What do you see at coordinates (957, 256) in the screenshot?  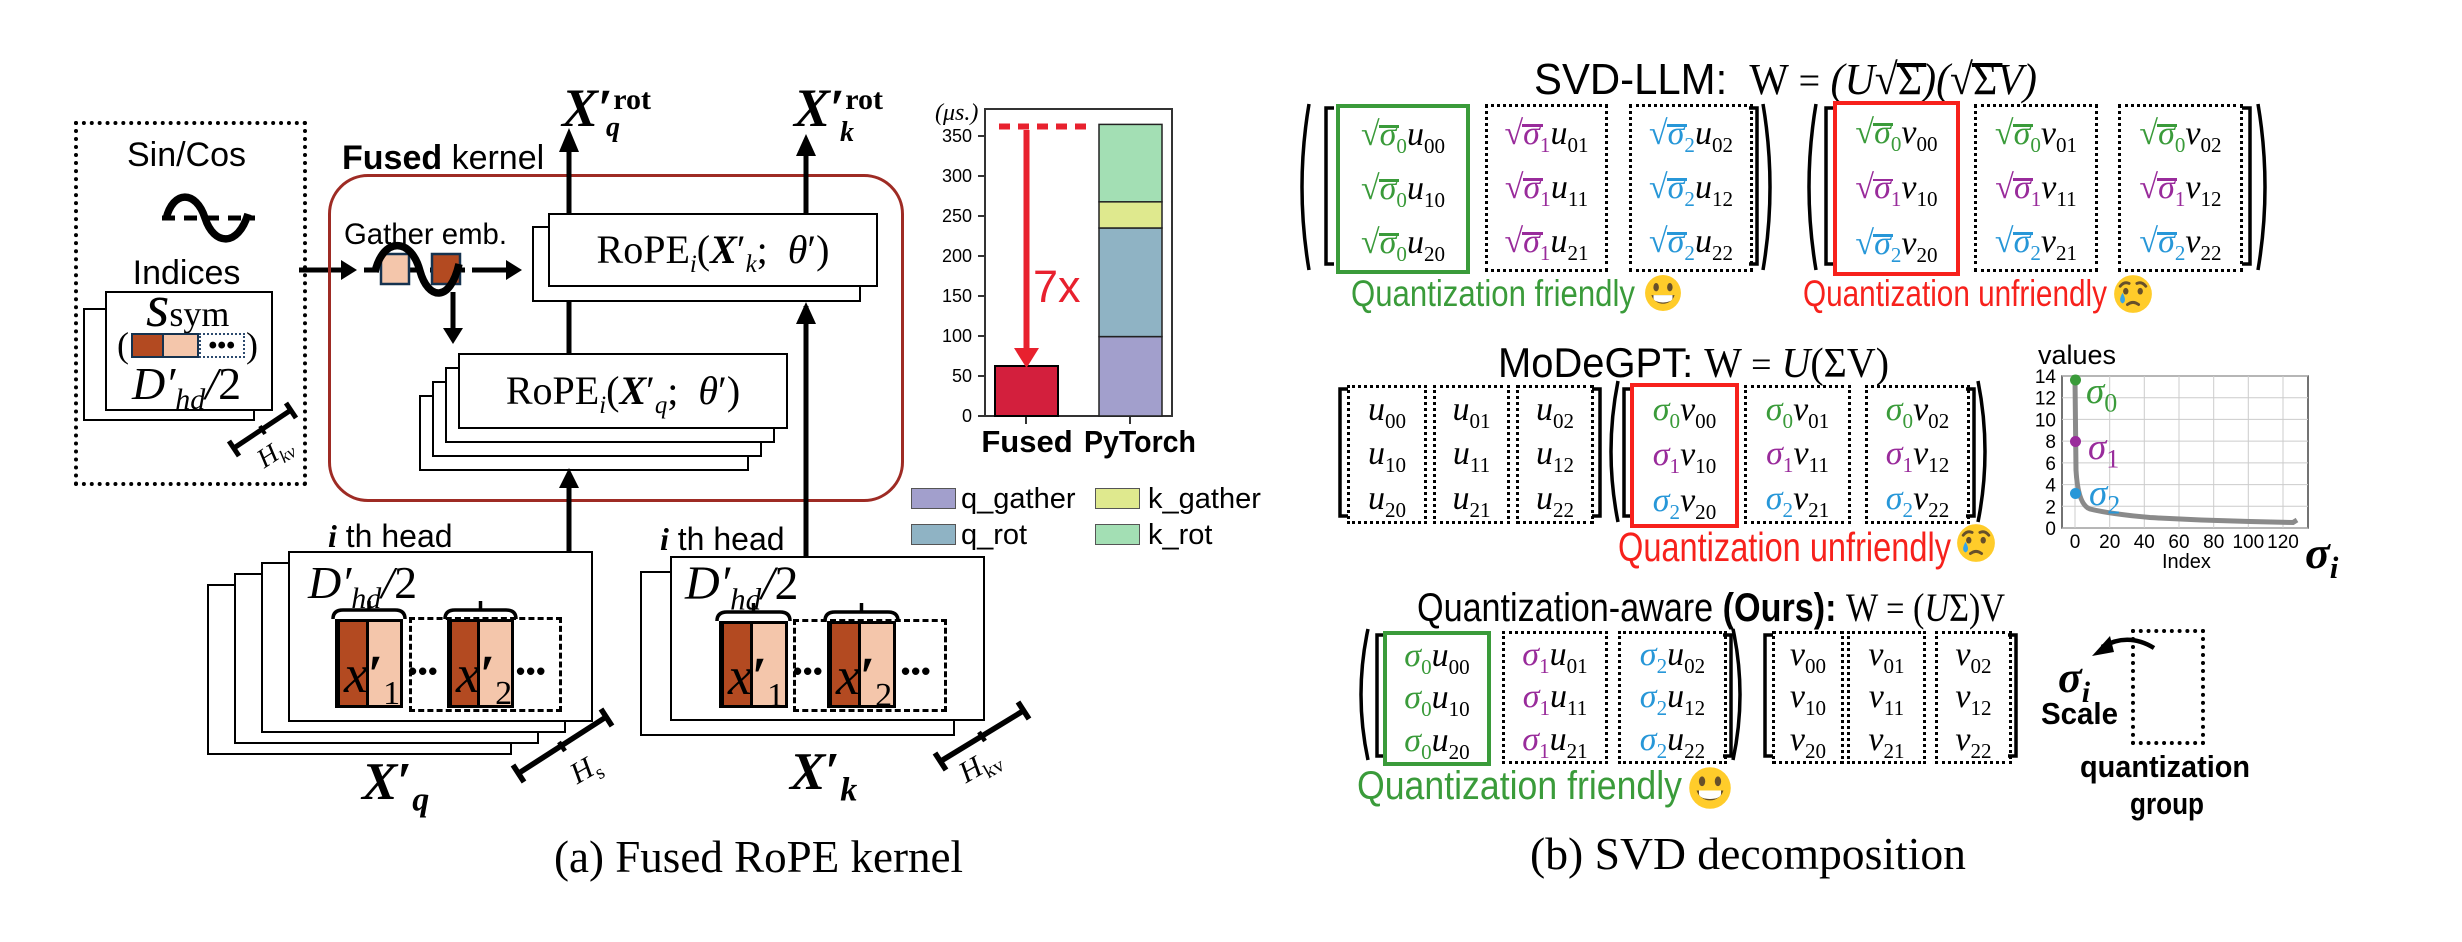 I see `svg-text: 200` at bounding box center [957, 256].